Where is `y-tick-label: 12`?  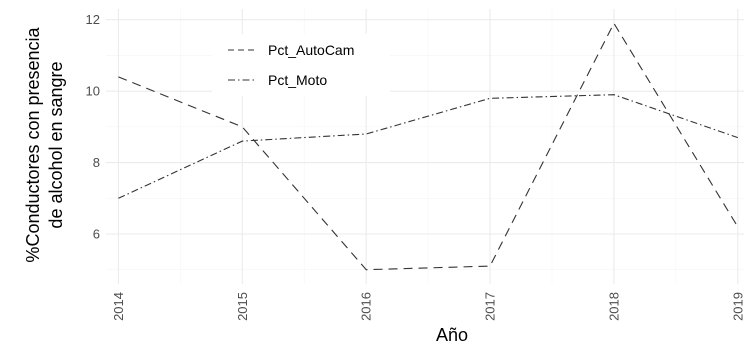 y-tick-label: 12 is located at coordinates (93, 19).